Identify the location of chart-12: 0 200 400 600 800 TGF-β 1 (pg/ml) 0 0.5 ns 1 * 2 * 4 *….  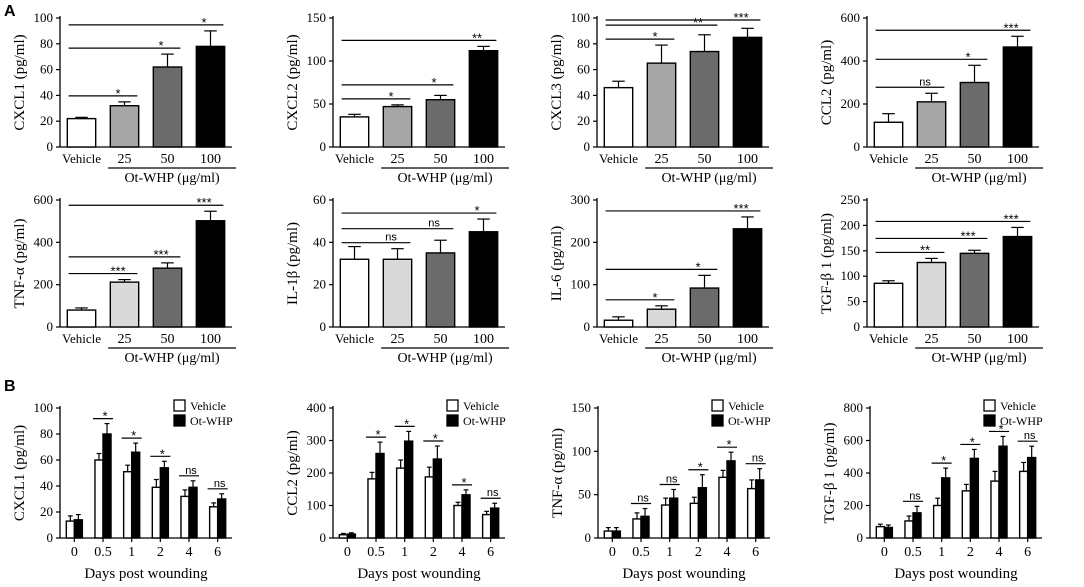
(932, 490).